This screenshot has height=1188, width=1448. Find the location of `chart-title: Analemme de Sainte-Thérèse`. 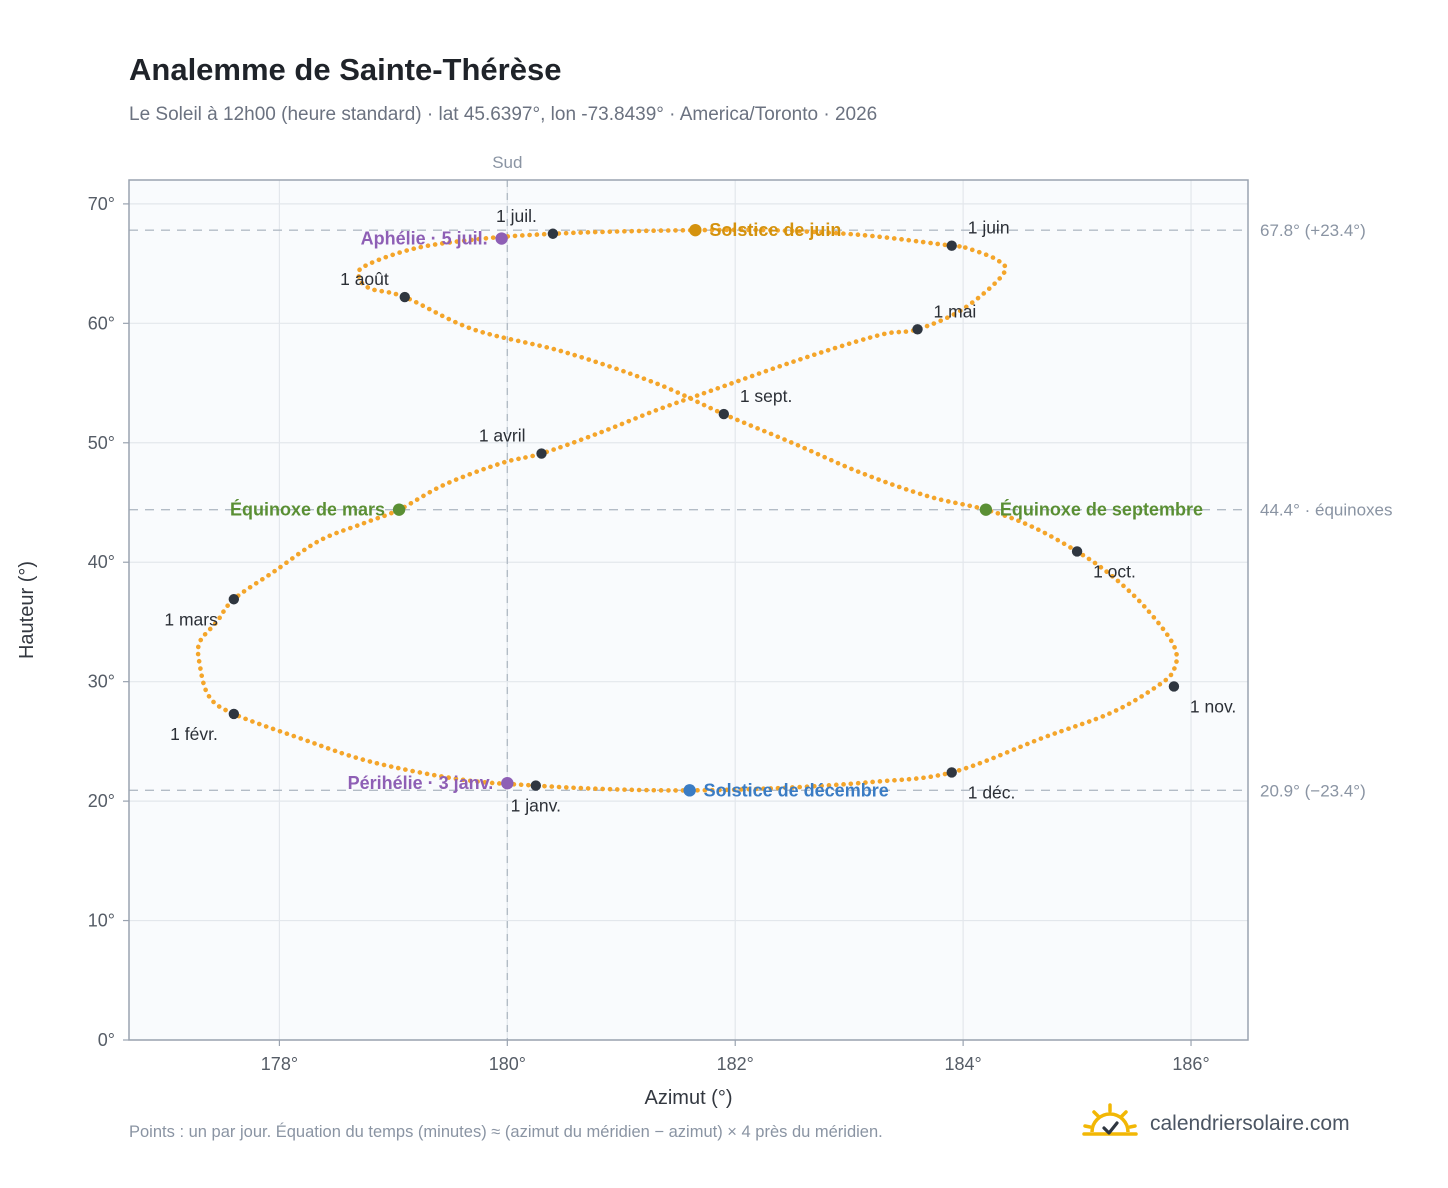

chart-title: Analemme de Sainte-Thérèse is located at coordinates (345, 69).